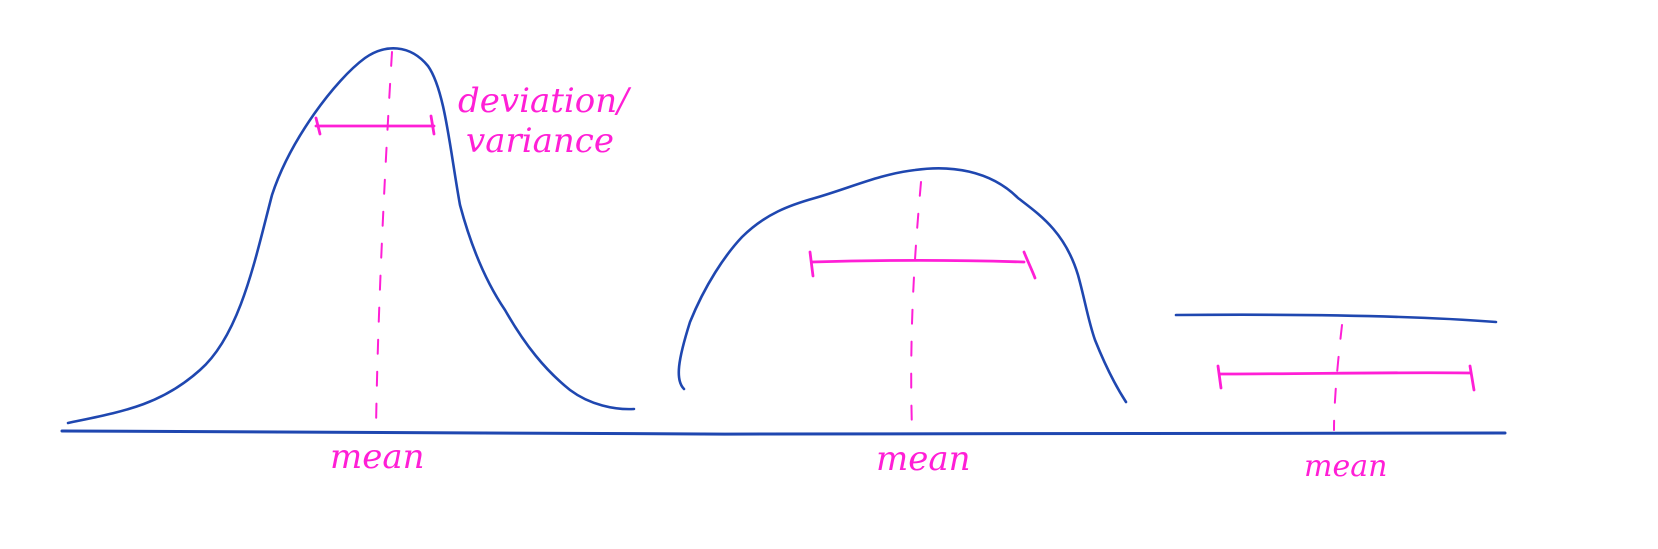  I want to click on mean-label-3: mean, so click(1345, 466).